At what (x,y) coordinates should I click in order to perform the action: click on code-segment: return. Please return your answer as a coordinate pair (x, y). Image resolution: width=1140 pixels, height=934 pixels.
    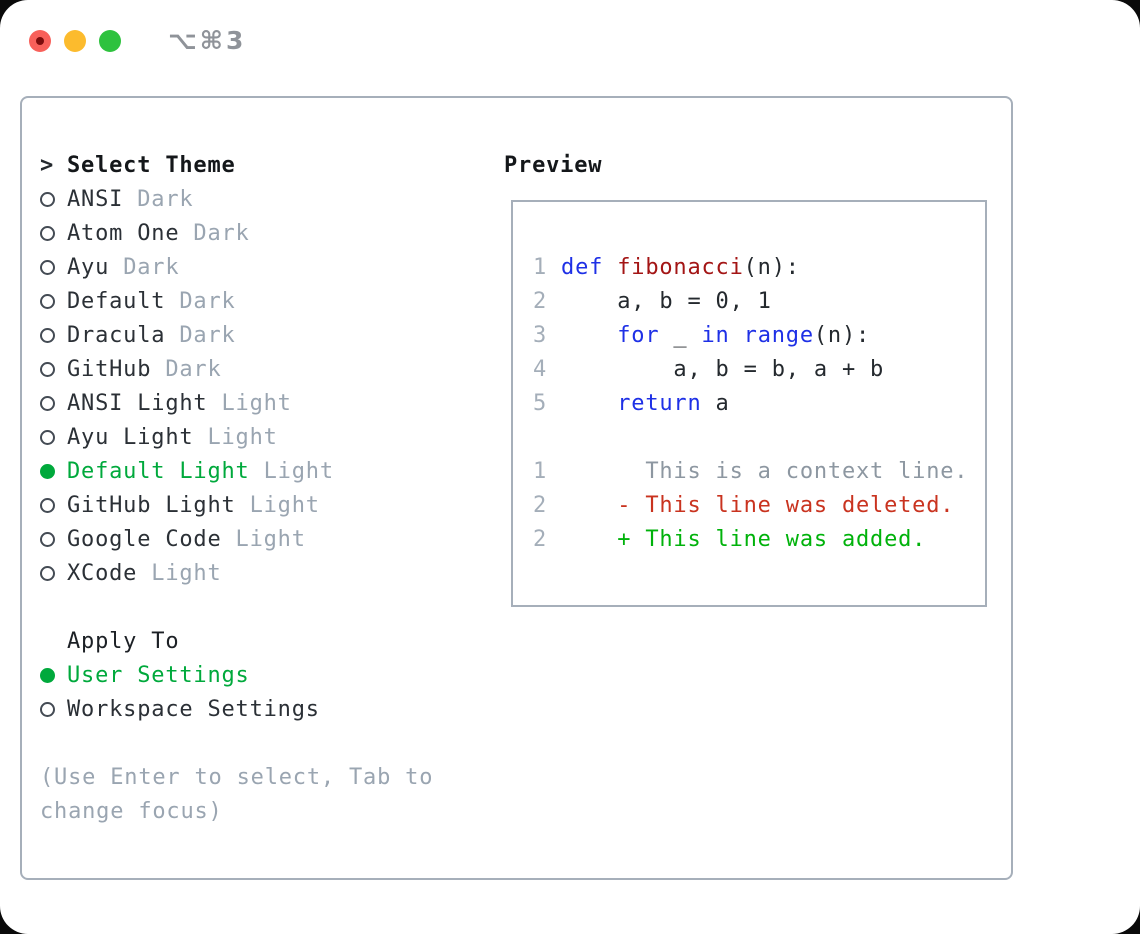
    Looking at the image, I should click on (659, 403).